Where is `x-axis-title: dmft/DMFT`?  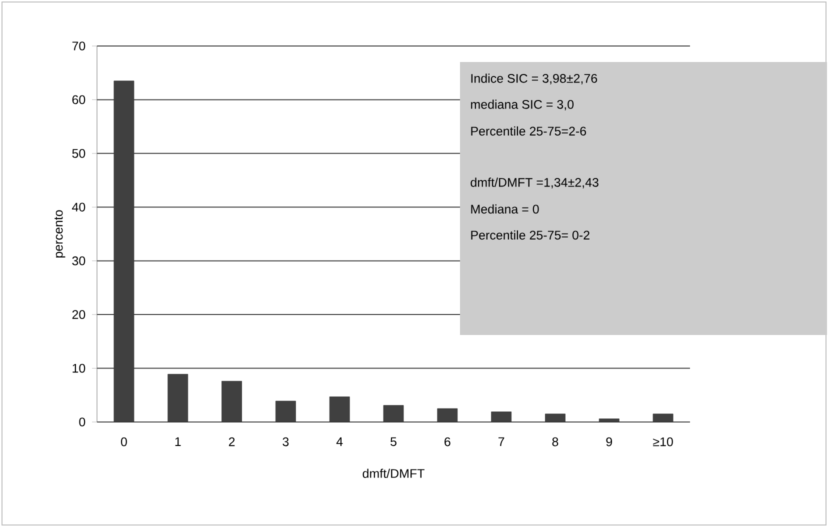 x-axis-title: dmft/DMFT is located at coordinates (393, 473).